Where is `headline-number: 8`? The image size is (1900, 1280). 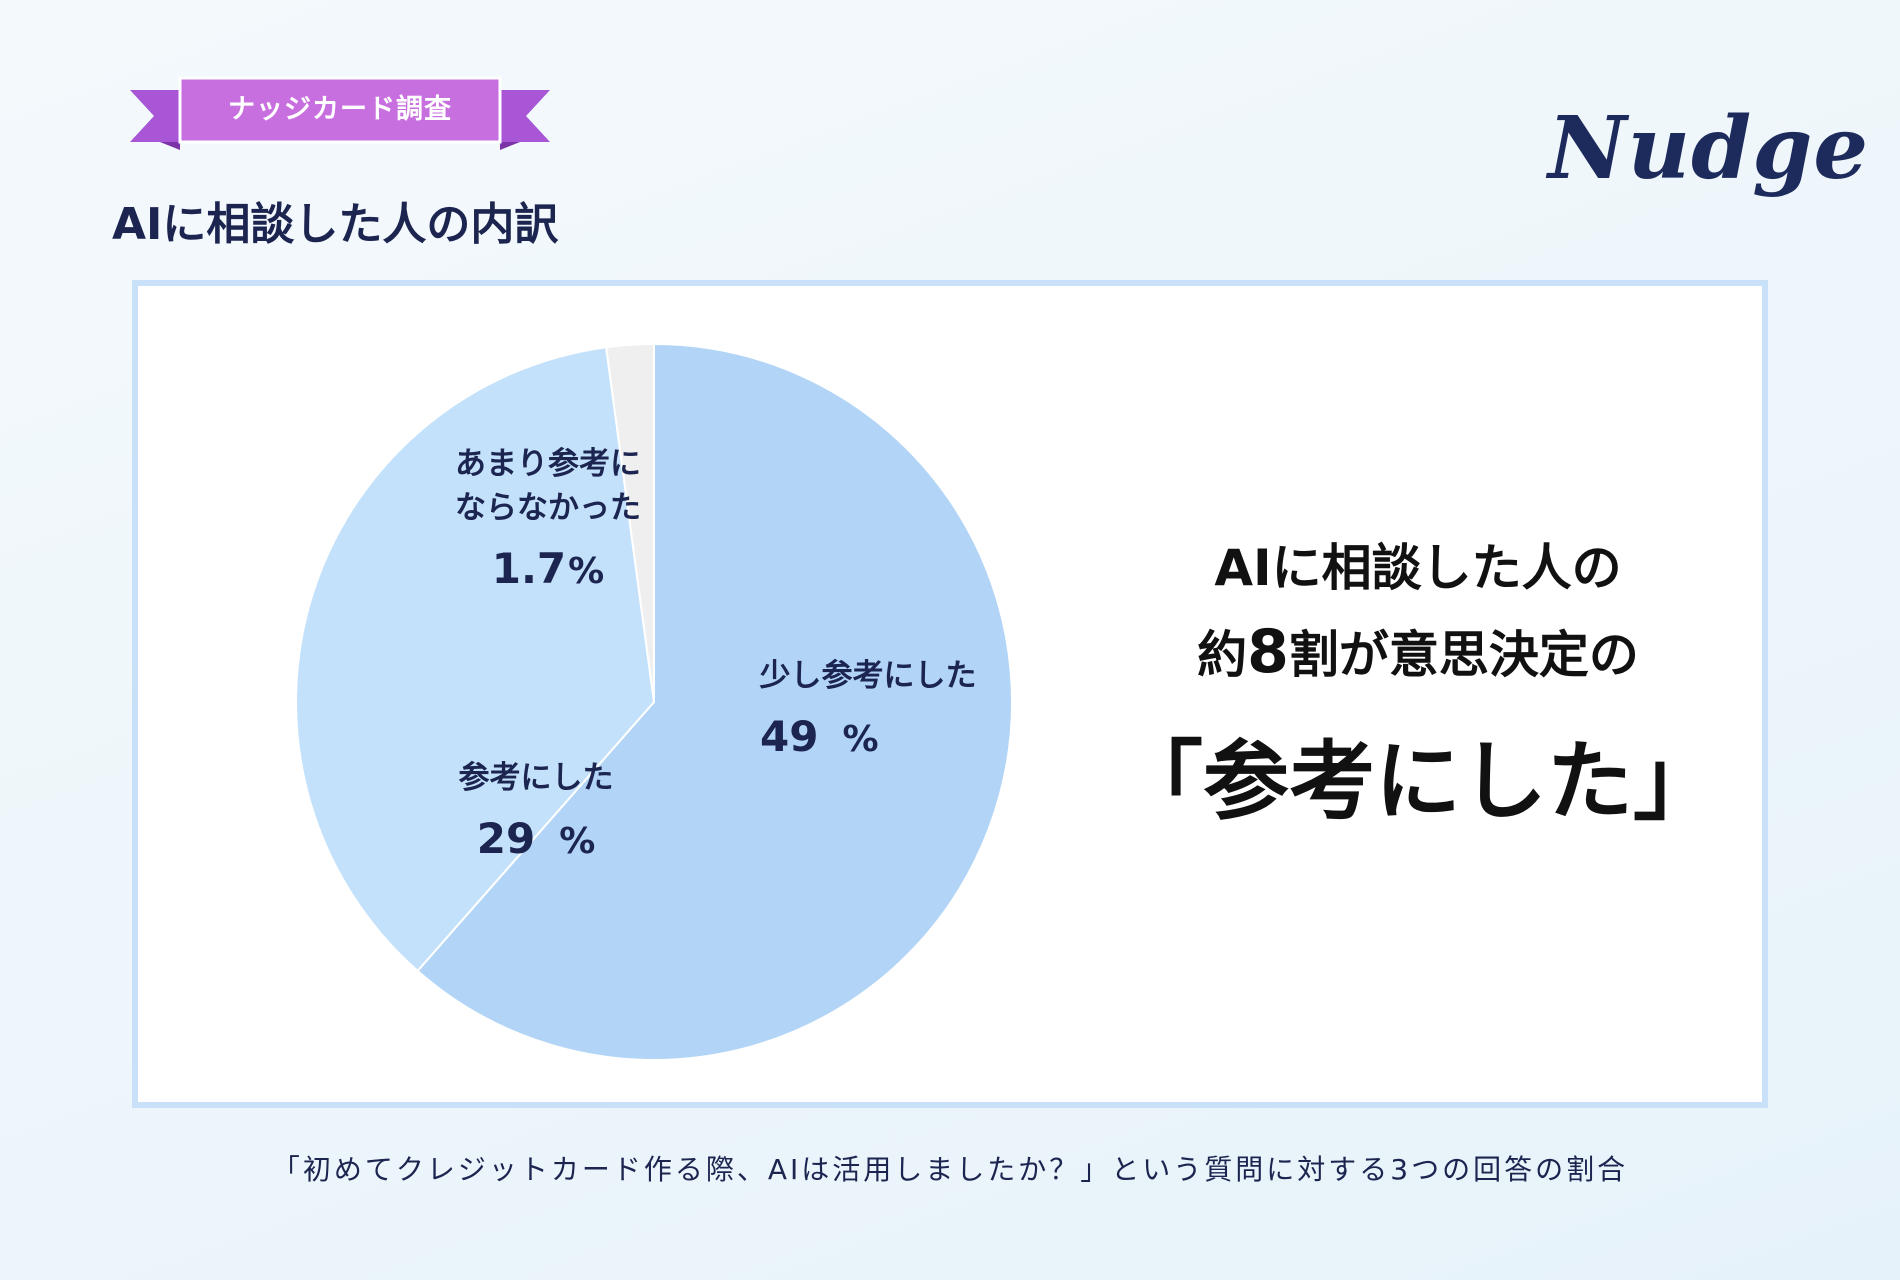 headline-number: 8 is located at coordinates (1268, 652).